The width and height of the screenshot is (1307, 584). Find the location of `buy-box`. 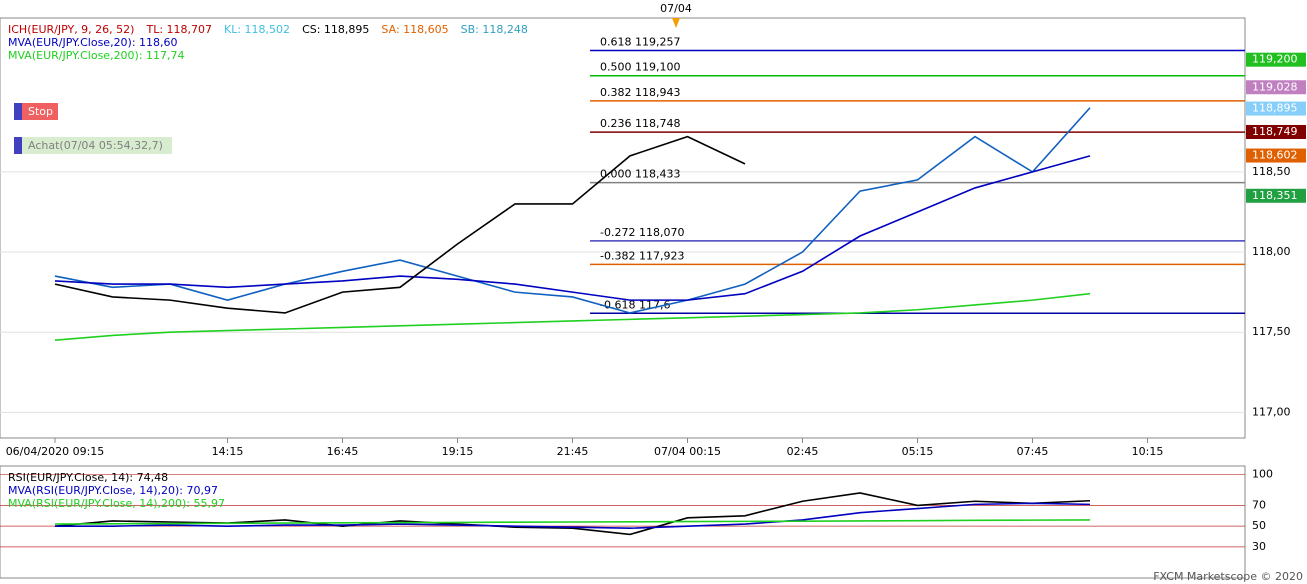

buy-box is located at coordinates (93, 145).